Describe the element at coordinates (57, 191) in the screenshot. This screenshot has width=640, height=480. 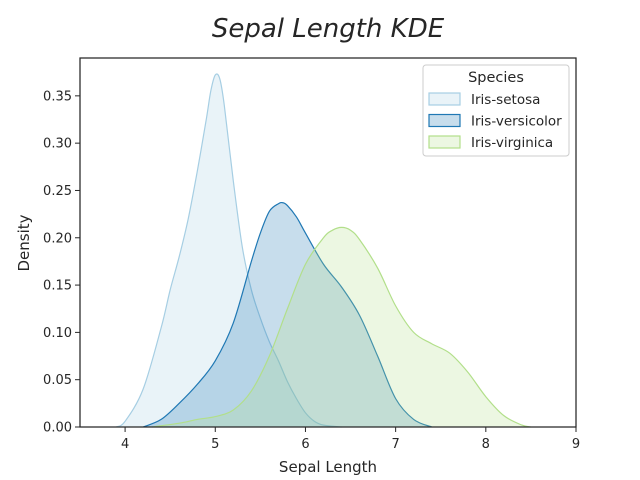
I see `y-tick-label: 0.25` at that location.